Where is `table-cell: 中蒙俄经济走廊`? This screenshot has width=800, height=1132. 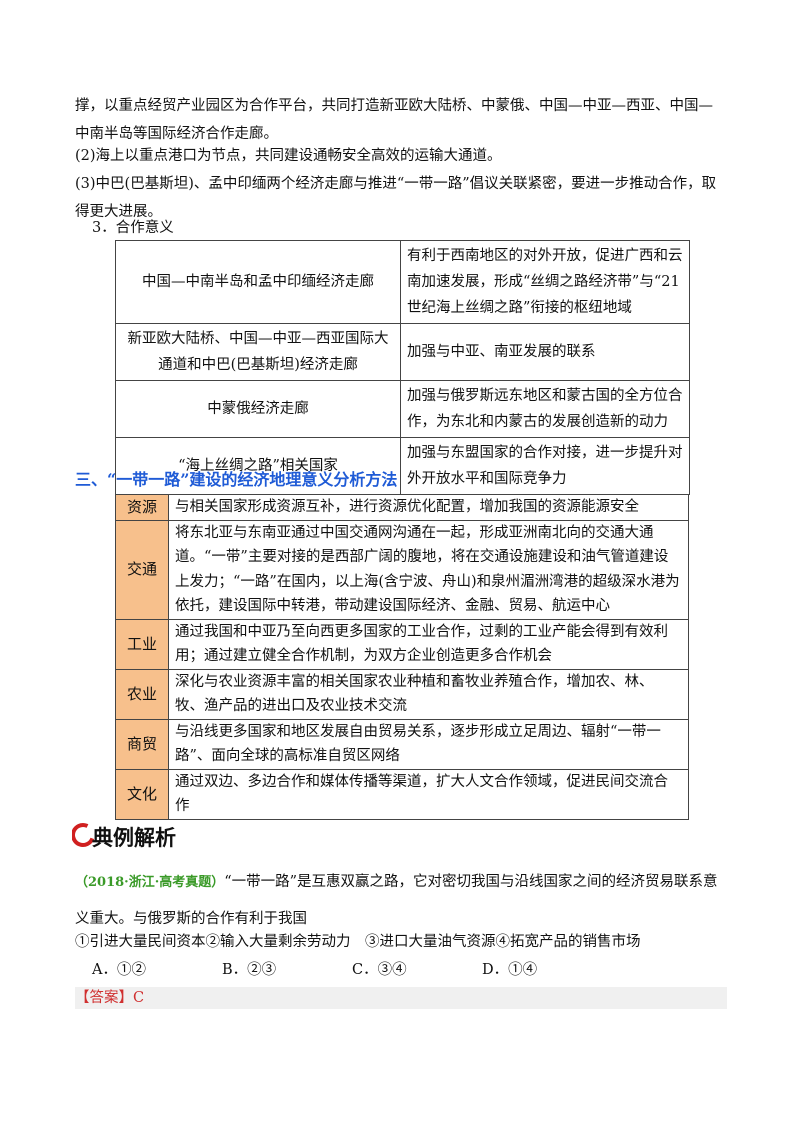
table-cell: 中蒙俄经济走廊 is located at coordinates (258, 409).